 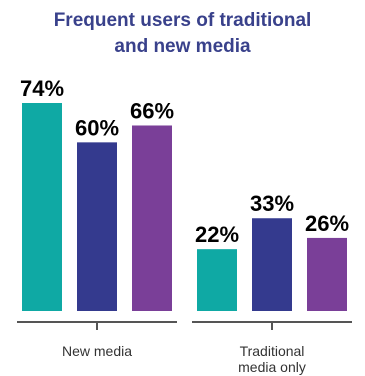 I want to click on category-label-new-media: New media, so click(x=97, y=351).